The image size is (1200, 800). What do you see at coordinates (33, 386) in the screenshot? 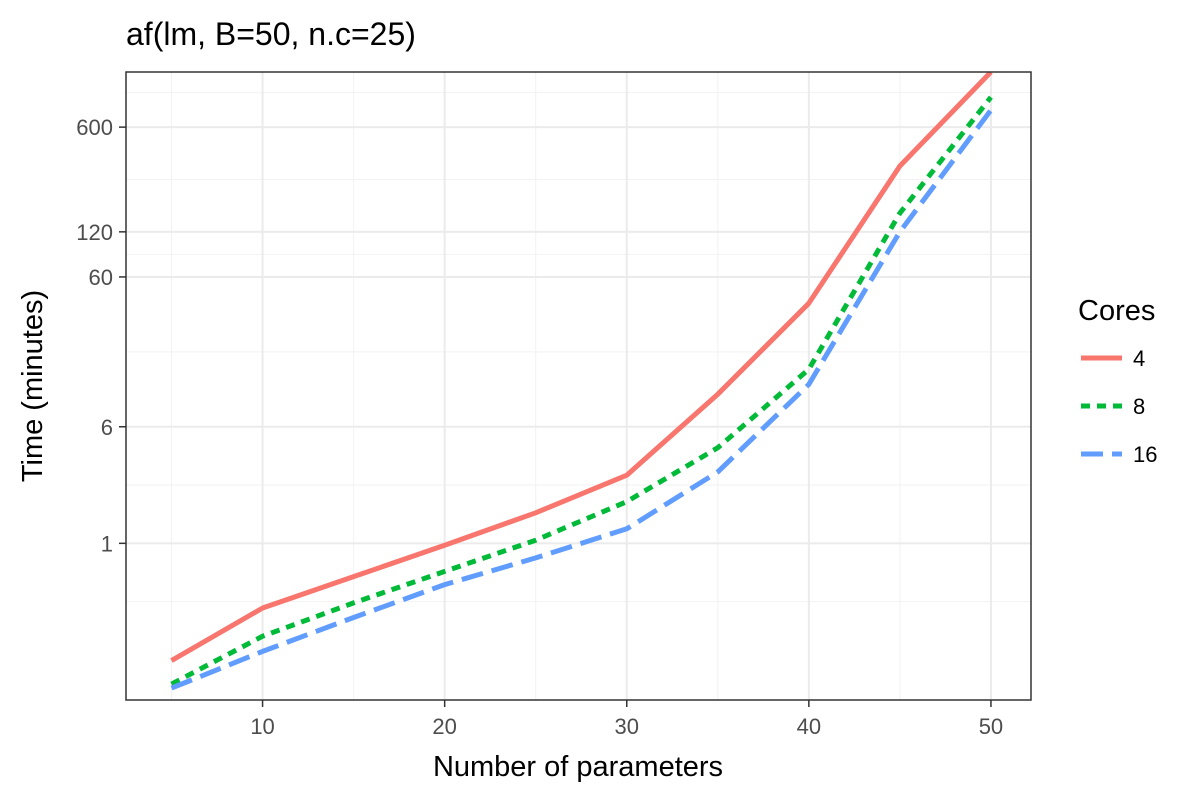
I see `y-axis-title: Time (minutes)` at bounding box center [33, 386].